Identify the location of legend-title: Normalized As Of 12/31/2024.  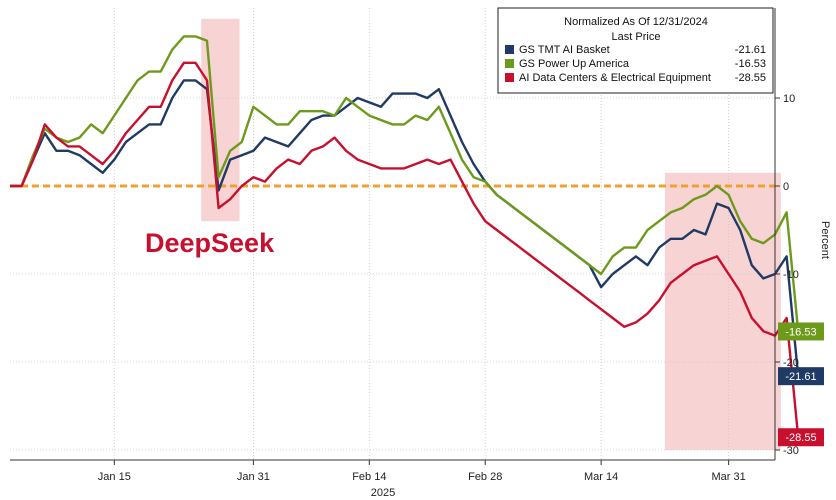
(636, 22).